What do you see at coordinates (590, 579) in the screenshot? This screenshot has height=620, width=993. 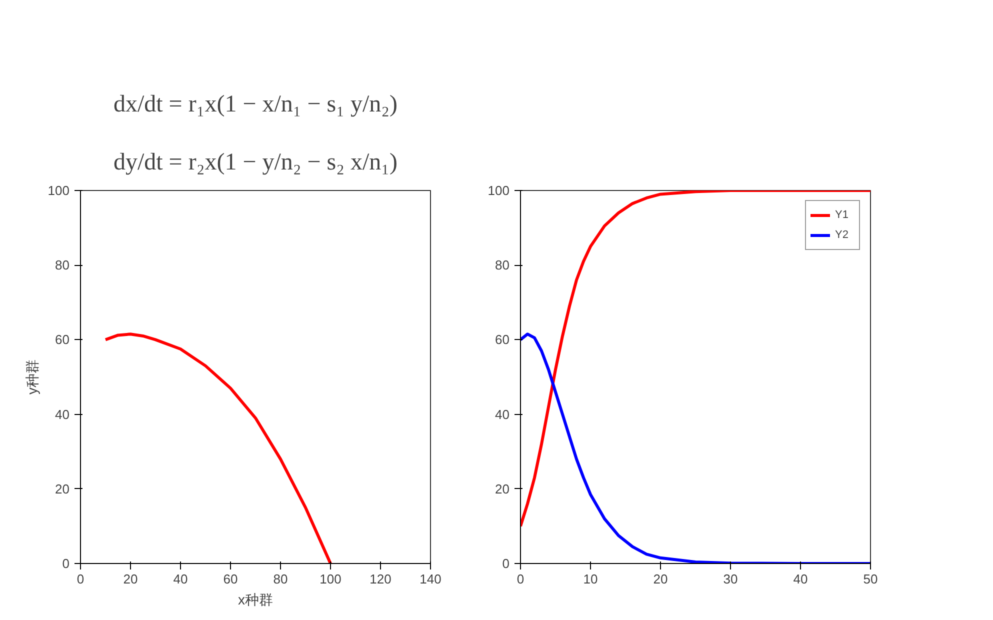 I see `x-tick-label: 10` at bounding box center [590, 579].